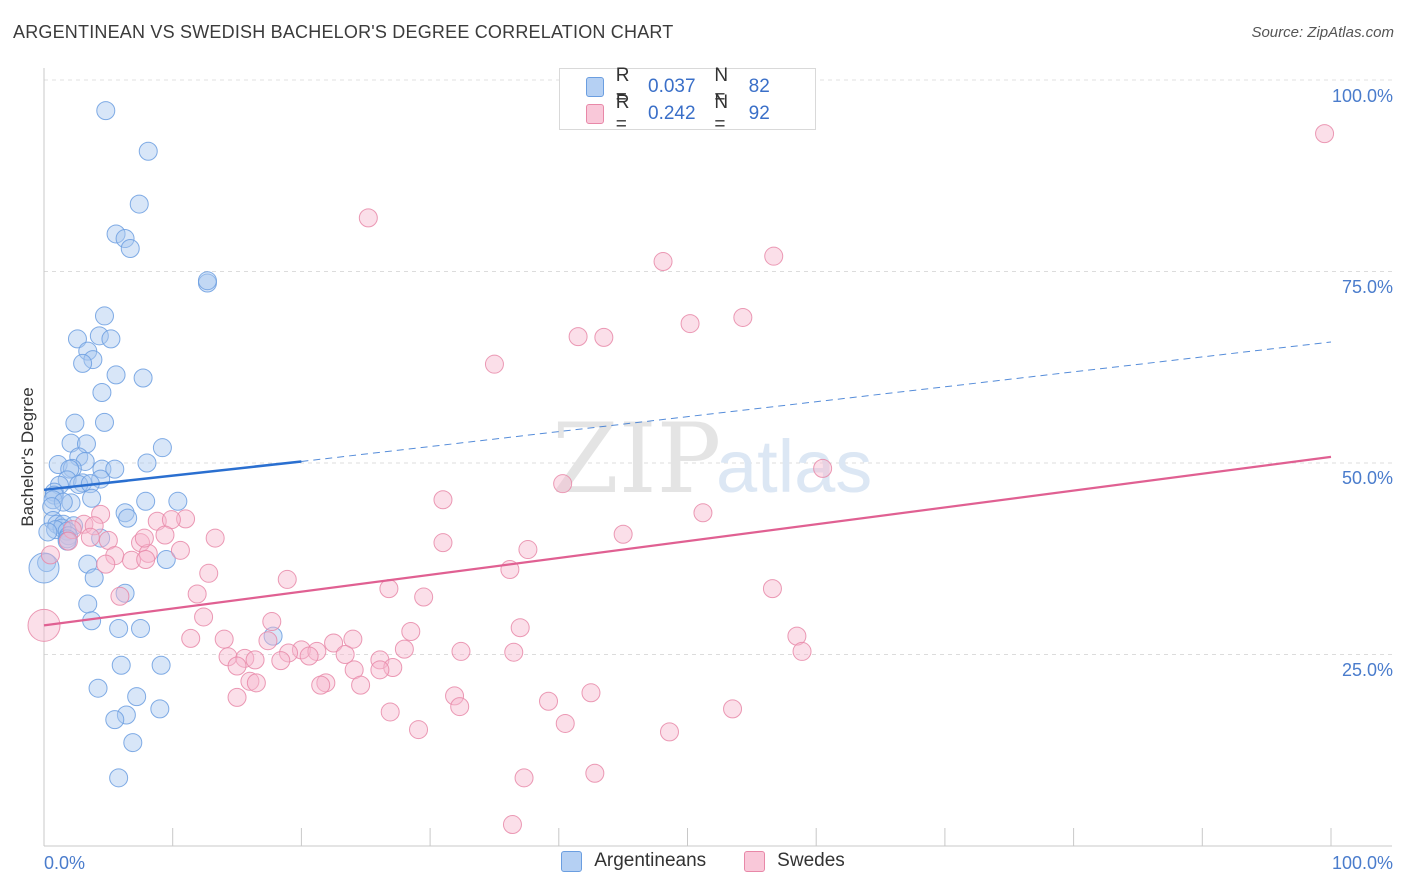 Image resolution: width=1406 pixels, height=892 pixels. Describe the element at coordinates (1367, 670) in the screenshot. I see `y-tick-label: 25.0%` at that location.